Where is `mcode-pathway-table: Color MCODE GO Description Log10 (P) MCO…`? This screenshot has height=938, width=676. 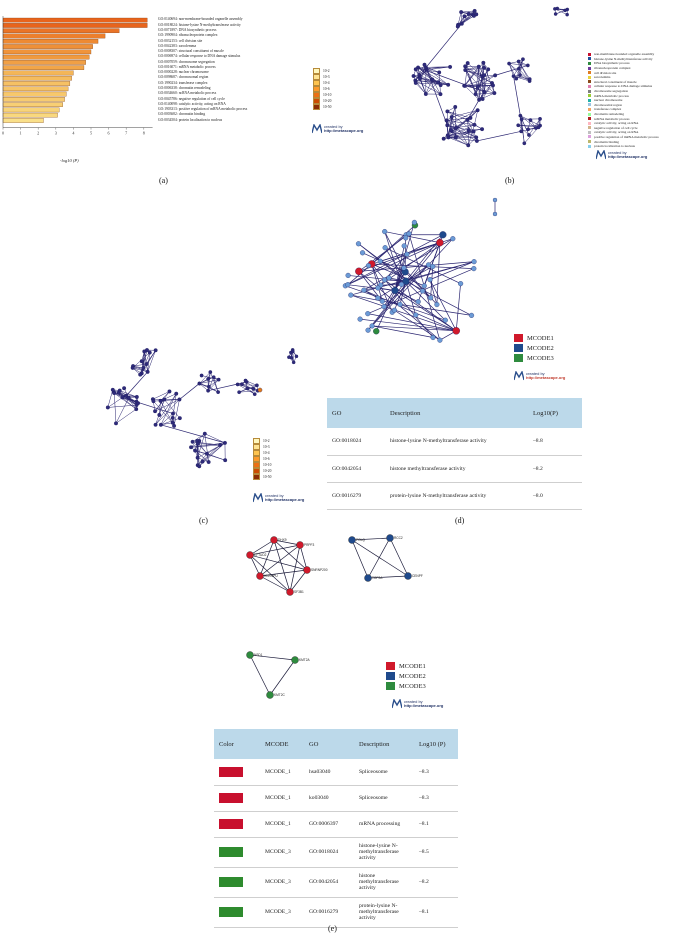
mcode-pathway-table: Color MCODE GO Description Log10 (P) MCO… is located at coordinates (336, 828).